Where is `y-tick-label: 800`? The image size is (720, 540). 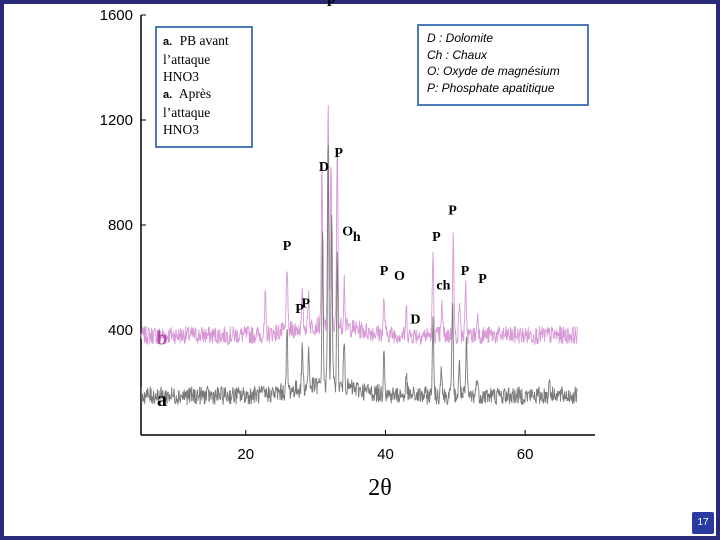
y-tick-label: 800 is located at coordinates (120, 225).